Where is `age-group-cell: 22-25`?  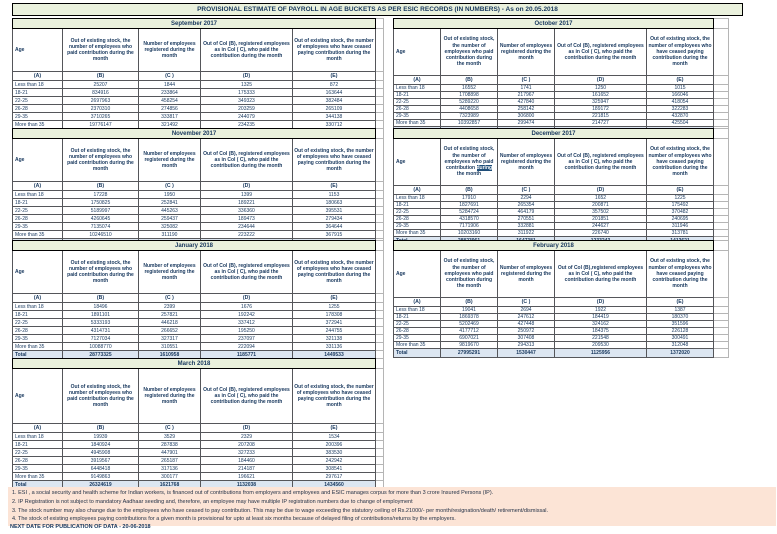 age-group-cell: 22-25 is located at coordinates (417, 212).